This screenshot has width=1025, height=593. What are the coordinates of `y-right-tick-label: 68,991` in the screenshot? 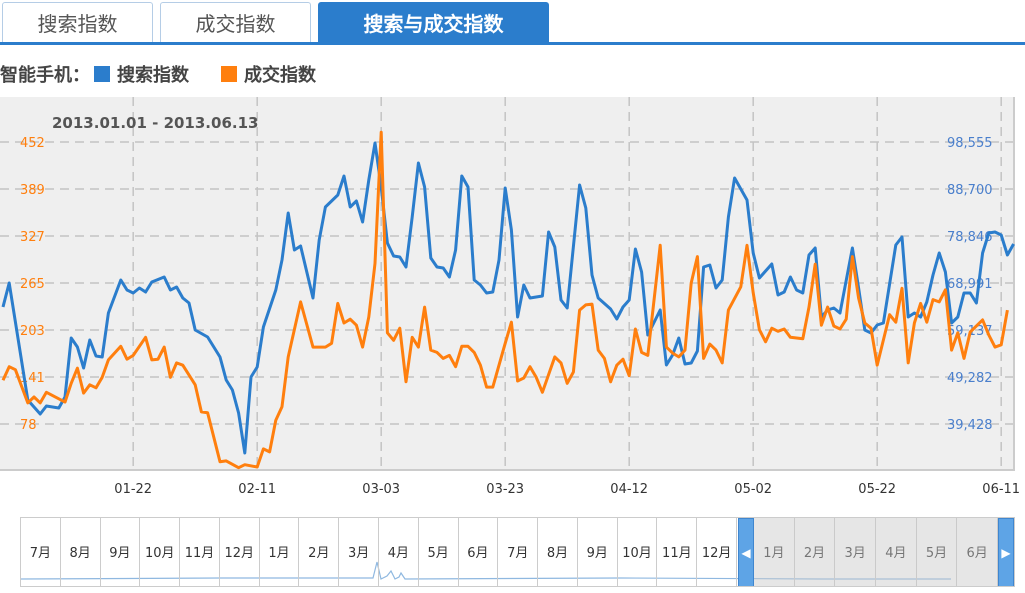 It's located at (970, 284).